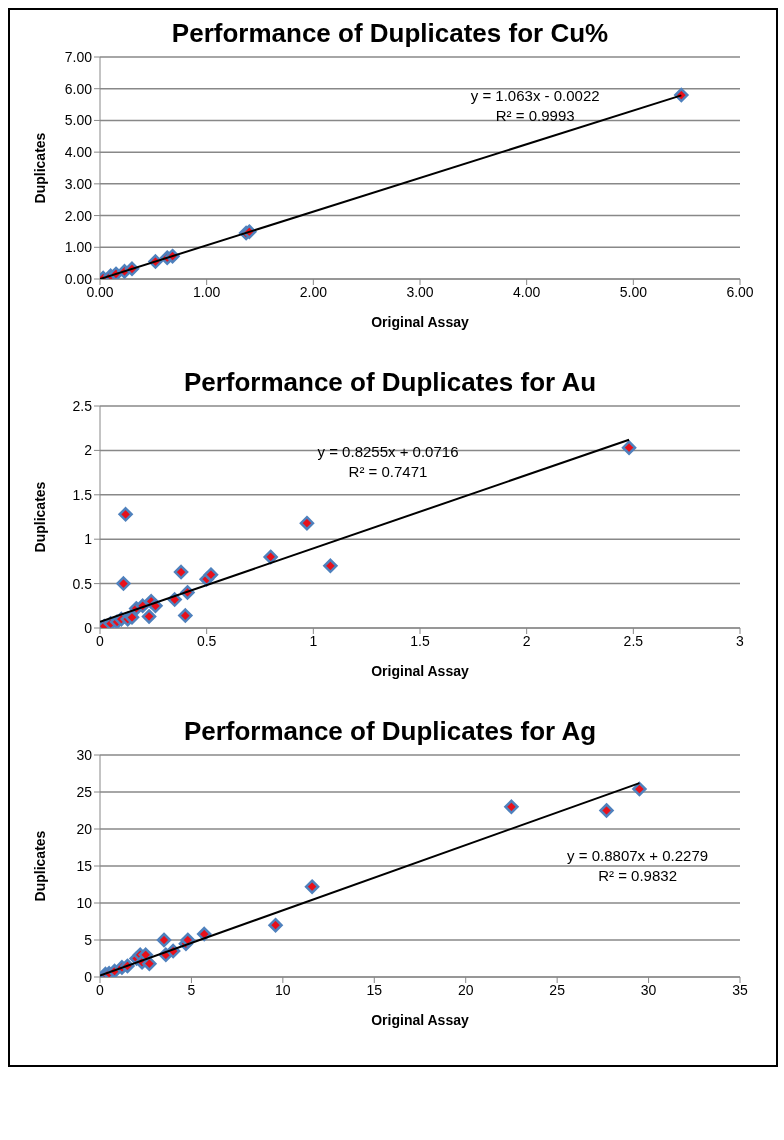  I want to click on x-tick-label: 15, so click(374, 989).